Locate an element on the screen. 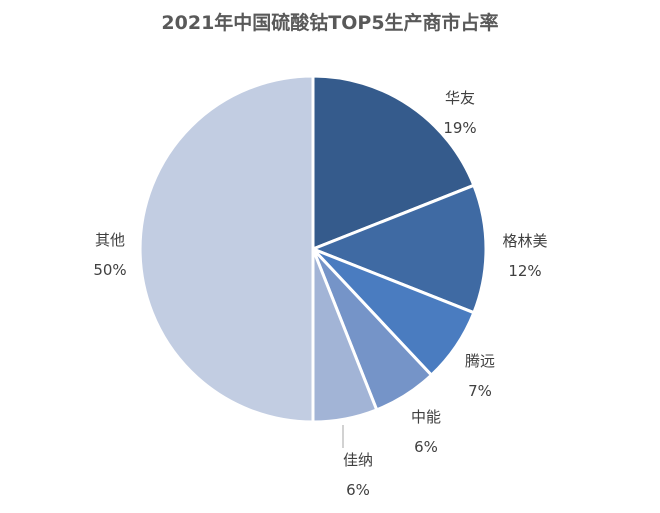 This screenshot has width=660, height=513. slice-label-gem: 格林美 12% is located at coordinates (525, 256).